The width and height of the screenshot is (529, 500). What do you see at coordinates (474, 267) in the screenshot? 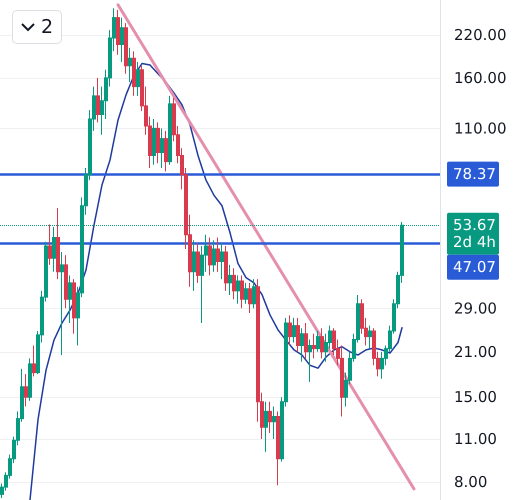
I see `ref-line-label: 47.07` at bounding box center [474, 267].